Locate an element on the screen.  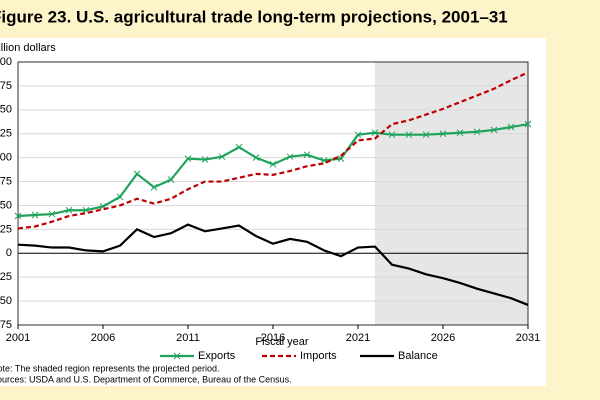
y-tick-label: -75 is located at coordinates (6, 325).